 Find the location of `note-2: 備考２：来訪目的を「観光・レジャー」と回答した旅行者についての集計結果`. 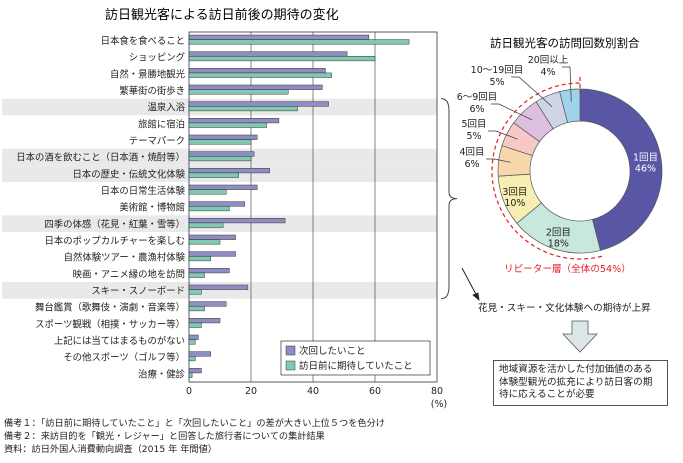

note-2: 備考２：来訪目的を「観光・レジャー」と回答した旅行者についての集計結果 is located at coordinates (164, 436).